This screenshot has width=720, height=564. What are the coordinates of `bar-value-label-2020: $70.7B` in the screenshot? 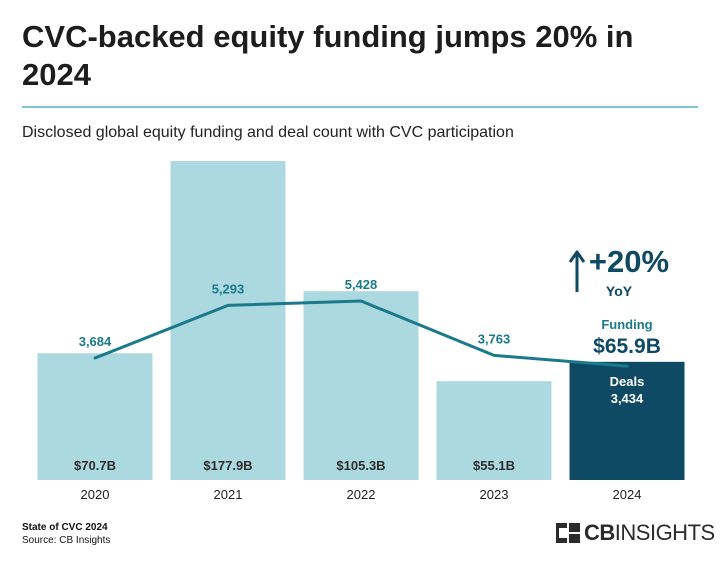 It's located at (95, 465).